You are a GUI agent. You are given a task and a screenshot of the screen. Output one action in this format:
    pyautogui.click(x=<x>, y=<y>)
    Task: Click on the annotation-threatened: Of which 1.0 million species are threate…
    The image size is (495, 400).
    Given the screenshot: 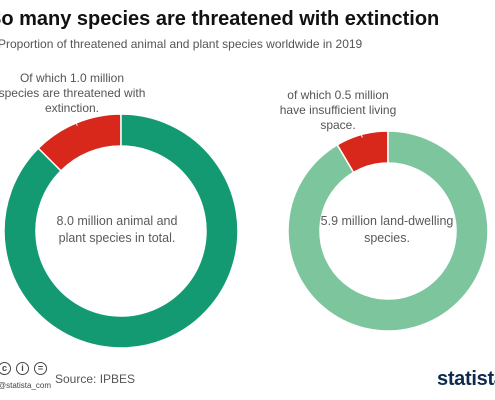 What is the action you would take?
    pyautogui.click(x=73, y=93)
    